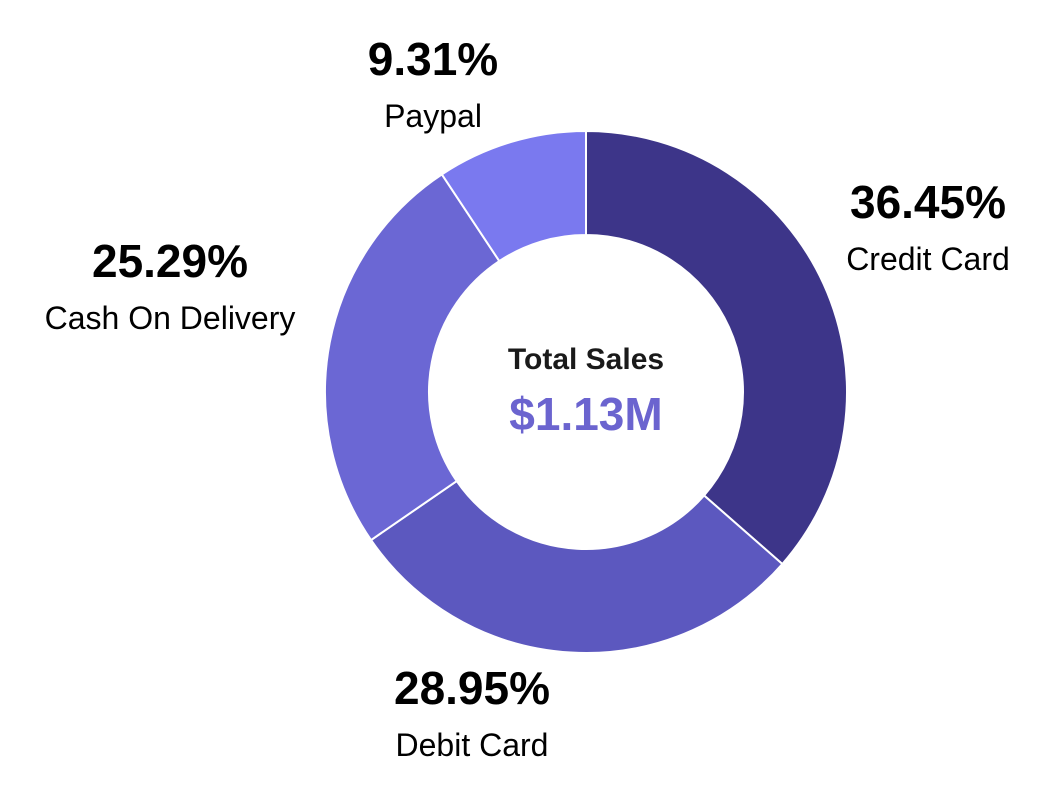 This screenshot has height=794, width=1061. I want to click on slice-value-label: 25.29%, so click(170, 261).